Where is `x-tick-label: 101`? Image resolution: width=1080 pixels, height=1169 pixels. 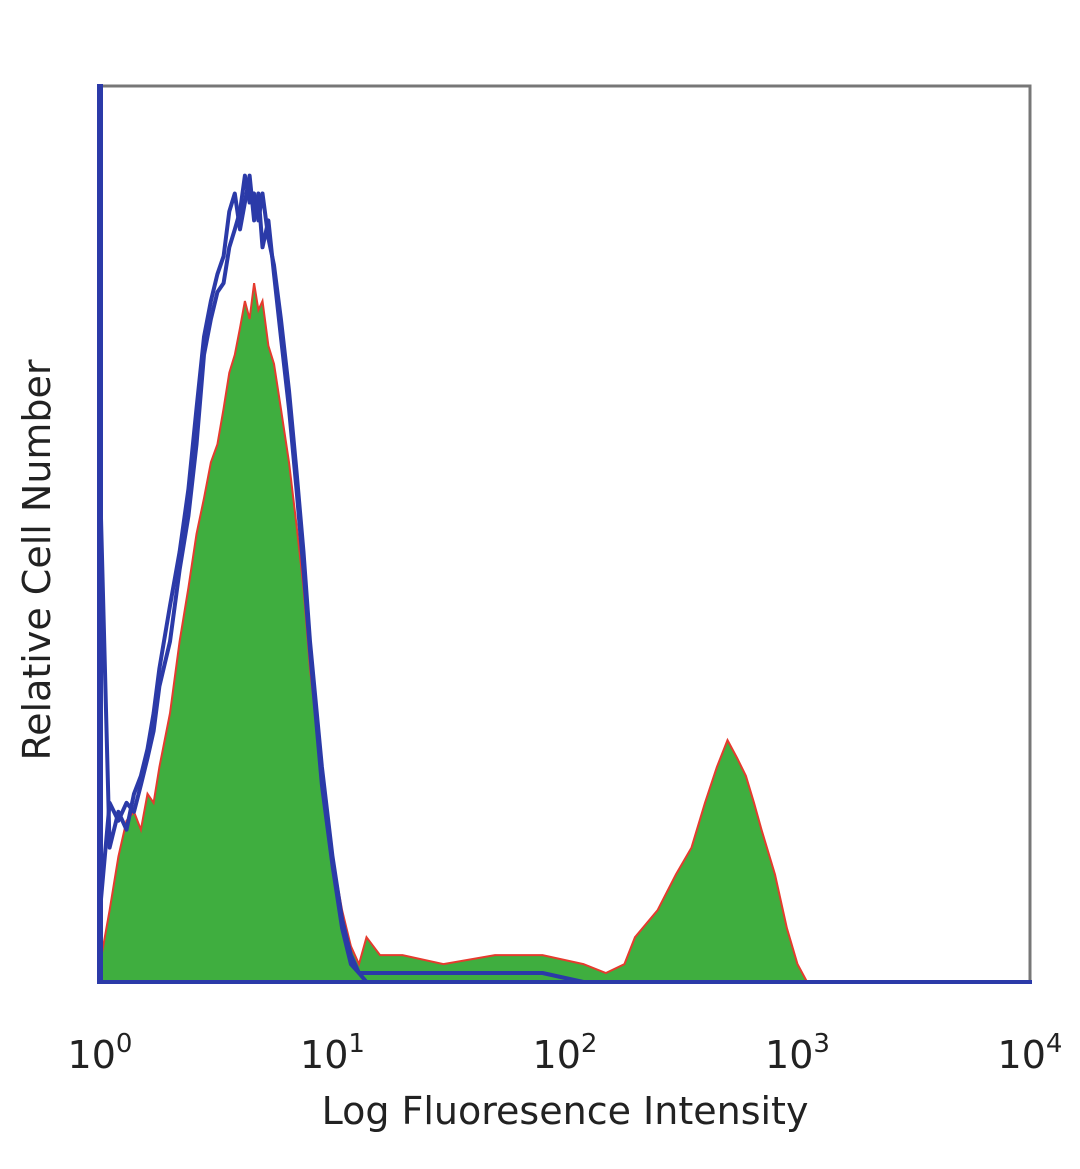
x-tick-label: 101 is located at coordinates (332, 1053).